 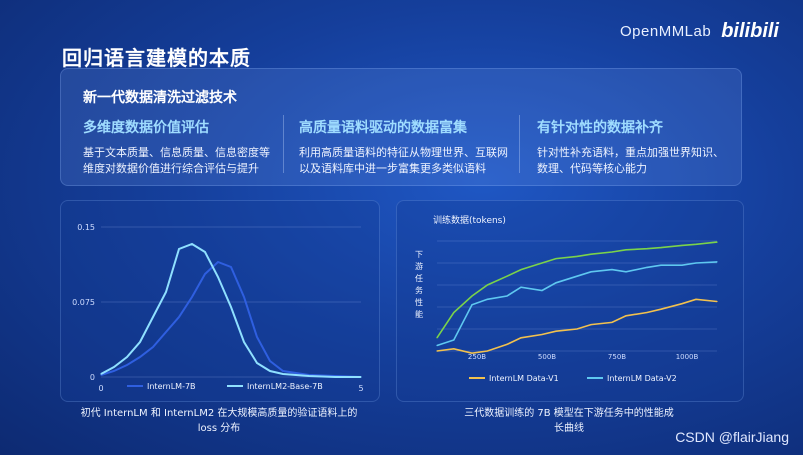 What do you see at coordinates (419, 266) in the screenshot?
I see `y-axis-label-char: 游` at bounding box center [419, 266].